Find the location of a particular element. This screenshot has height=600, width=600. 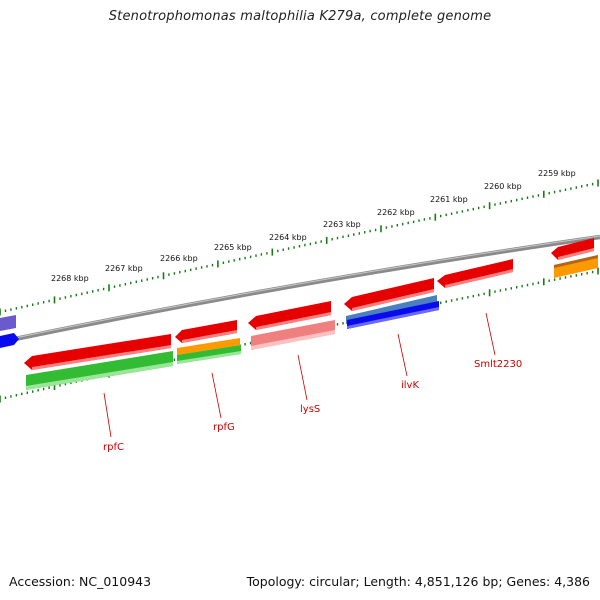

leader-rpfG is located at coordinates (216, 395).